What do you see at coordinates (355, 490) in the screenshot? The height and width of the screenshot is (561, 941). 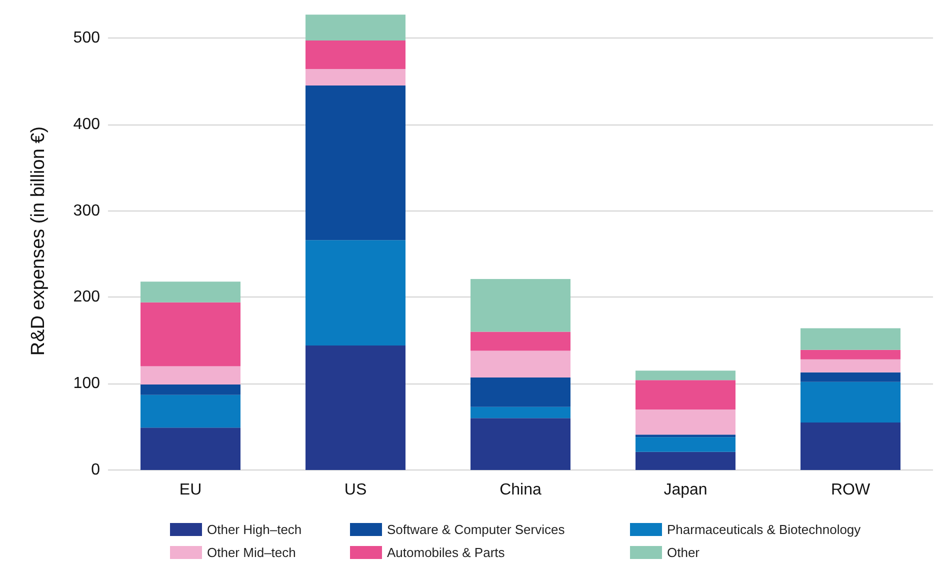 I see `x-tick-label: US` at bounding box center [355, 490].